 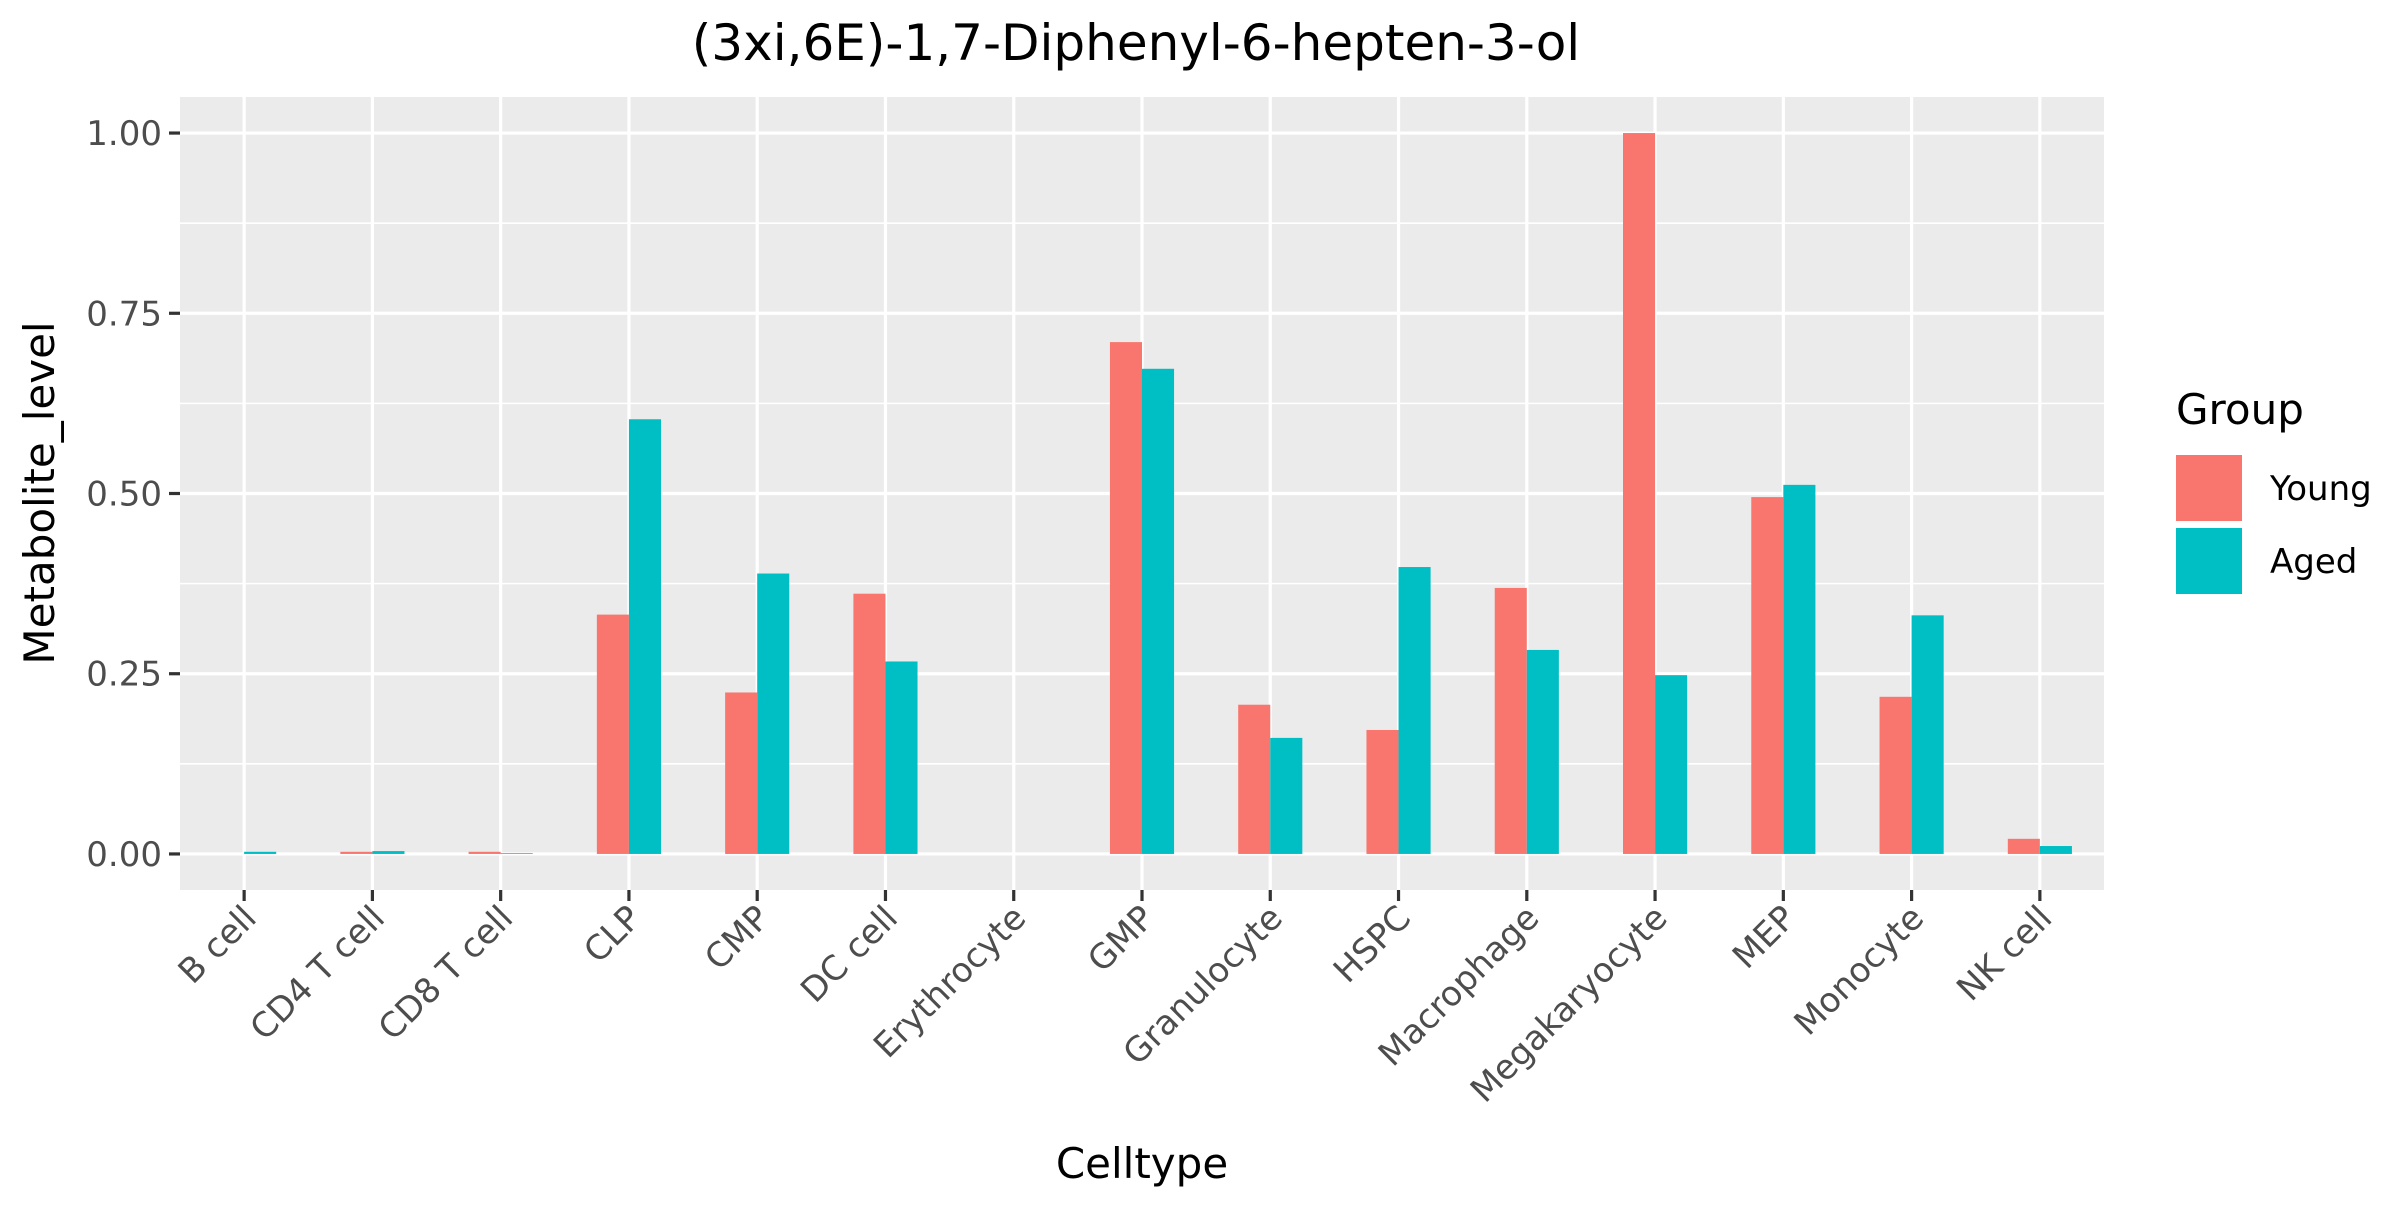 What do you see at coordinates (218, 945) in the screenshot?
I see `x-tick-label: B cell` at bounding box center [218, 945].